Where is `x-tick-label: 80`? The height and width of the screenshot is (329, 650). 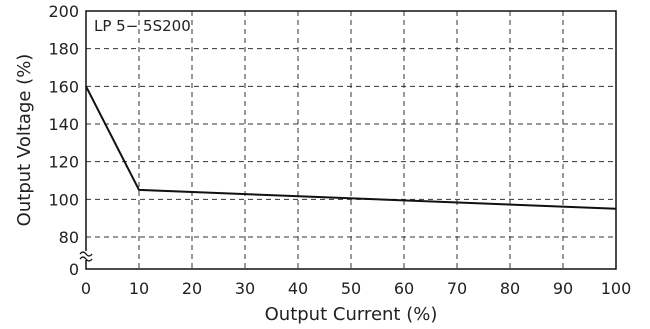
x-tick-label: 80 is located at coordinates (510, 288).